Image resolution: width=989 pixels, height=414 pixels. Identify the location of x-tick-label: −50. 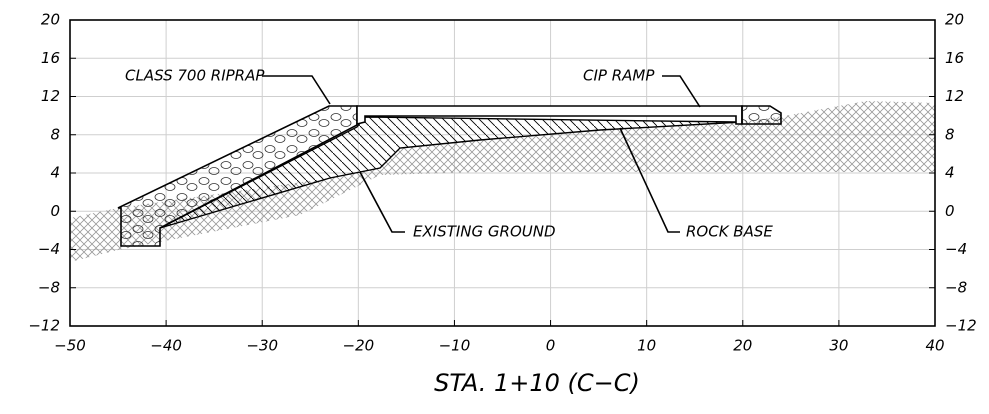
(70, 346).